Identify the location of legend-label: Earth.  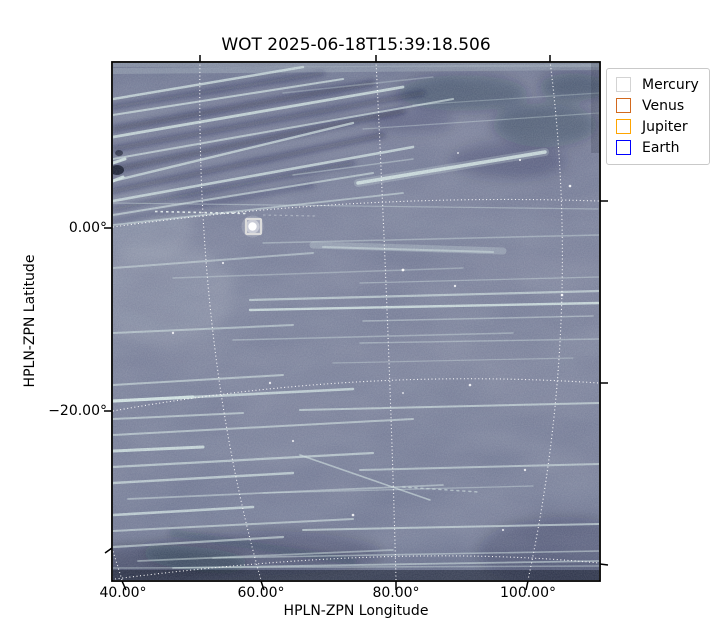
(661, 147).